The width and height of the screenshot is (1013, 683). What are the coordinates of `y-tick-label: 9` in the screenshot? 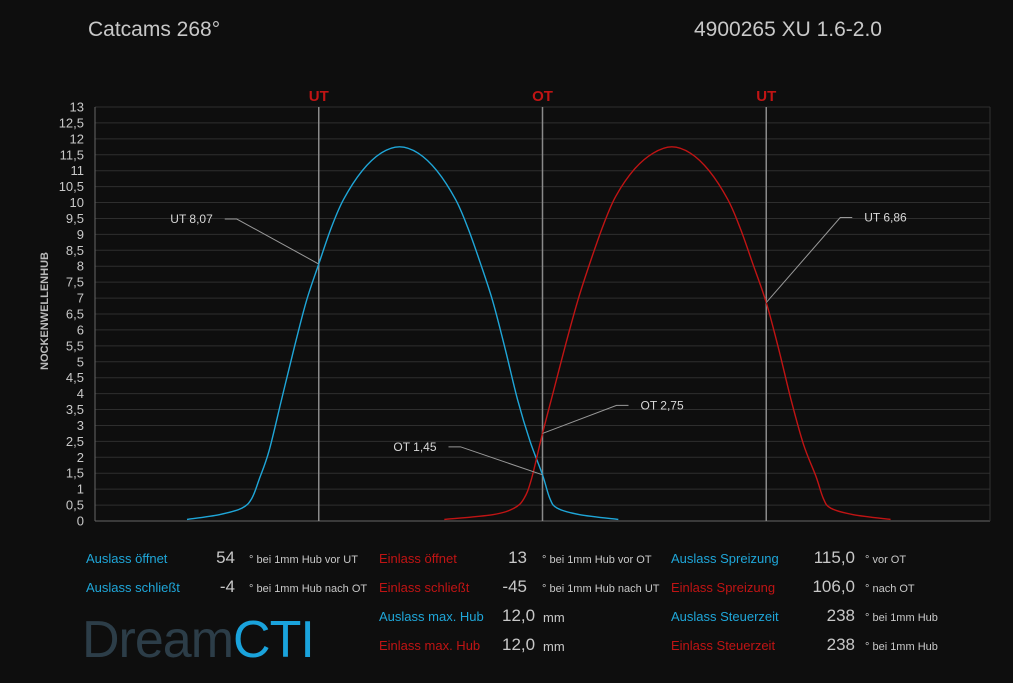 It's located at (80, 234).